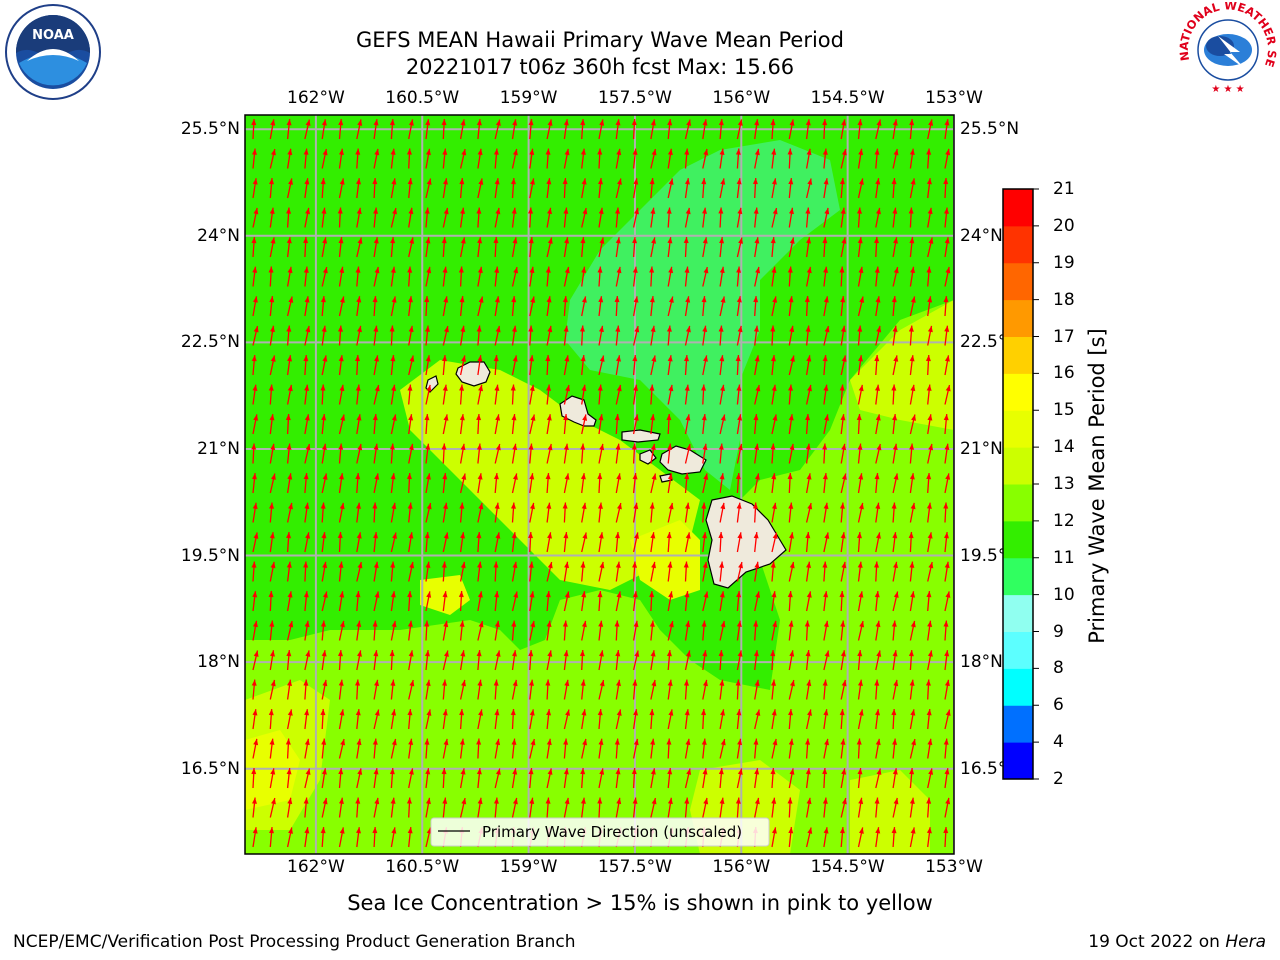 This screenshot has height=960, width=1280. Describe the element at coordinates (683, 460) in the screenshot. I see `island-maui` at that location.